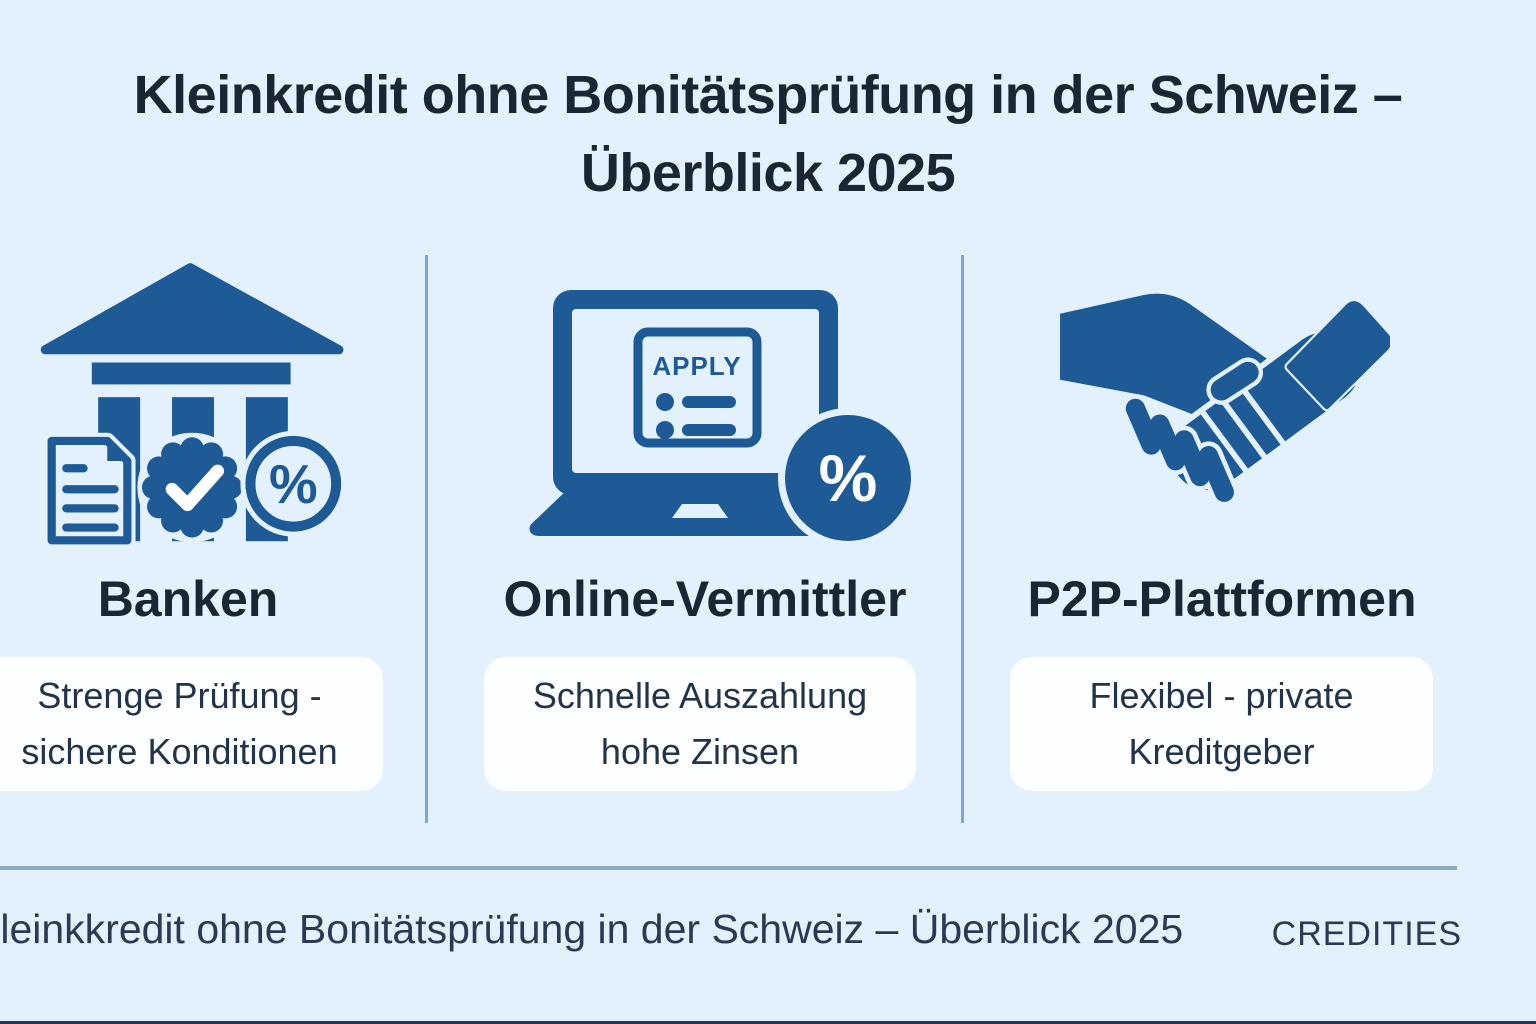 This screenshot has height=1024, width=1536. I want to click on footer-divider-line, so click(728, 868).